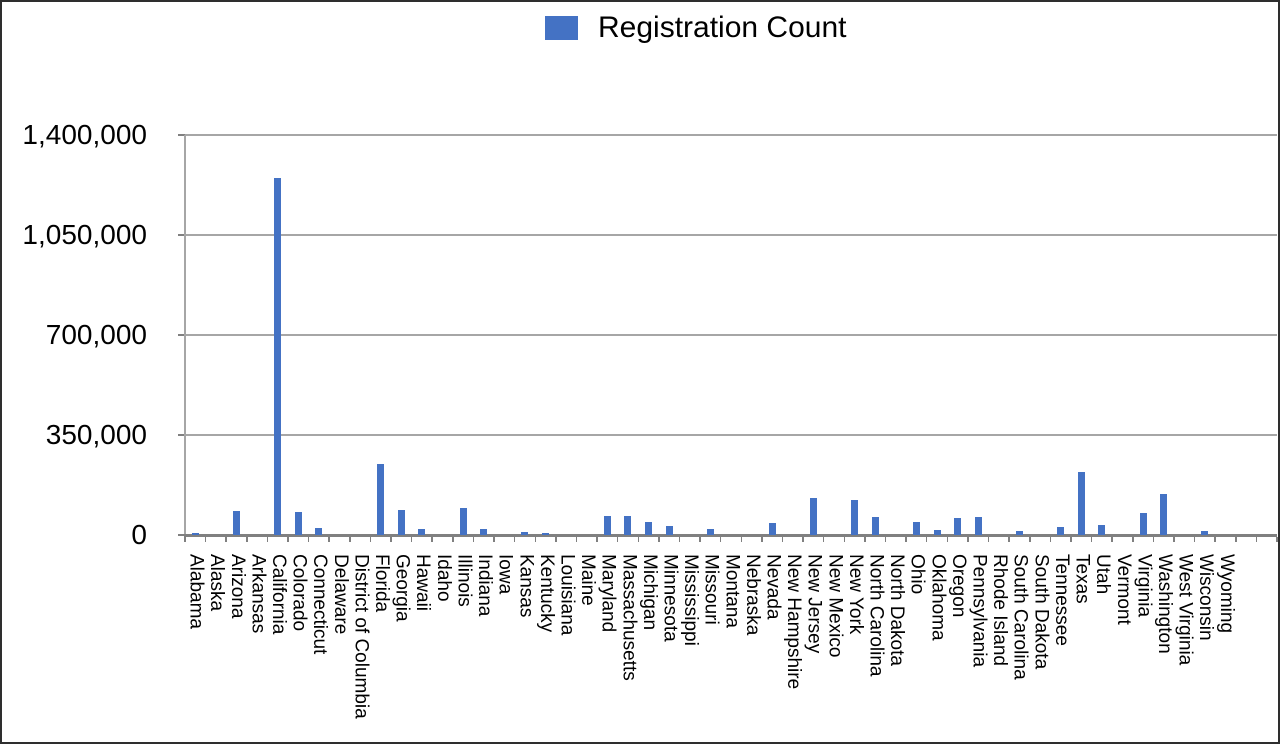 Image resolution: width=1280 pixels, height=744 pixels. Describe the element at coordinates (463, 521) in the screenshot. I see `bar-illinois` at that location.